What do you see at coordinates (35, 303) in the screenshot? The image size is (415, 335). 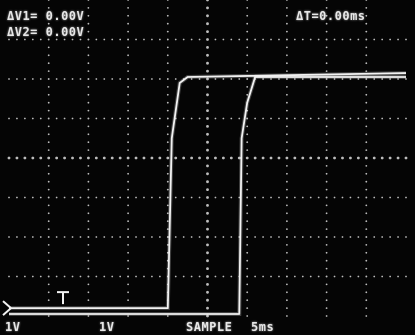 I see `channel-markers` at bounding box center [35, 303].